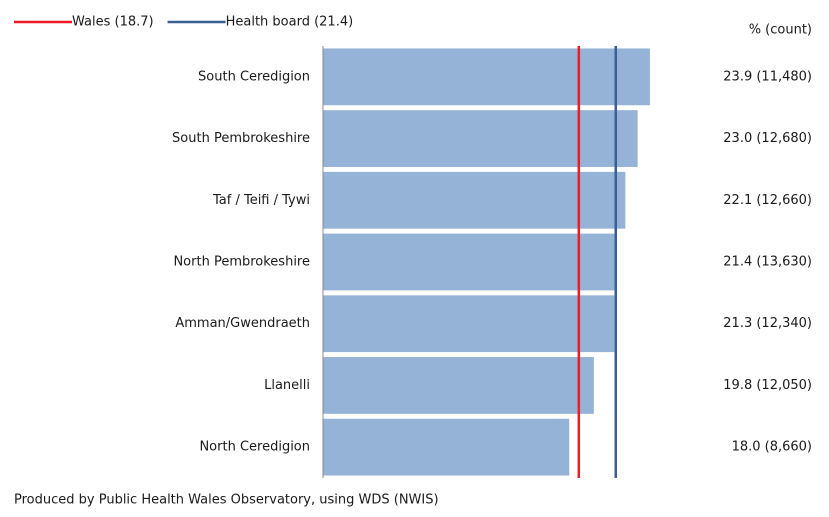 Image resolution: width=829 pixels, height=517 pixels. I want to click on value-label: 23.0 (12,680), so click(767, 138).